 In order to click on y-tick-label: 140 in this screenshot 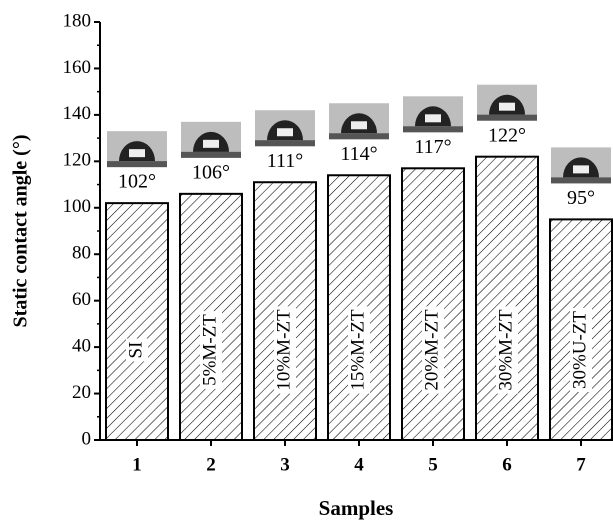, I will do `click(77, 113)`.